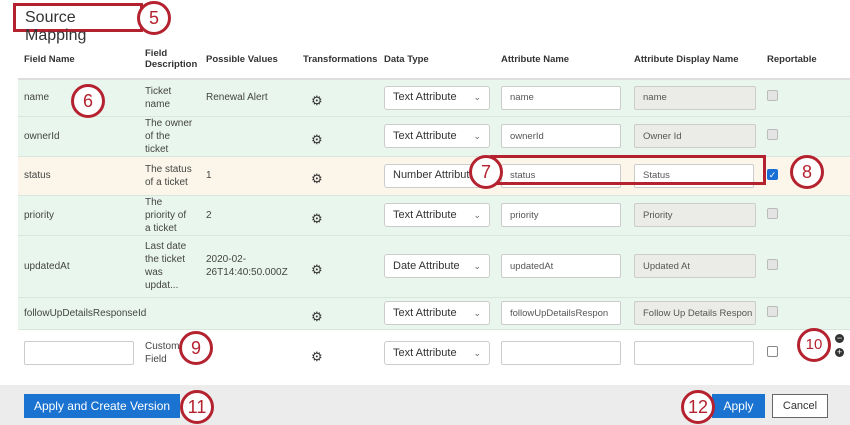 The width and height of the screenshot is (850, 425). Describe the element at coordinates (561, 60) in the screenshot. I see `col-attribute-name: Attribute Name` at that location.